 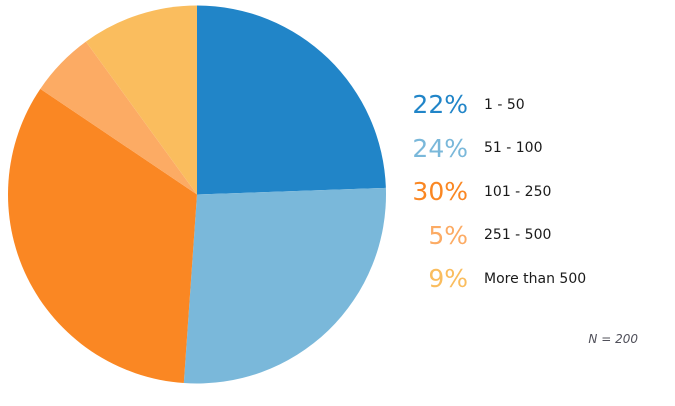 What do you see at coordinates (440, 192) in the screenshot?
I see `legend-percent: 30%` at bounding box center [440, 192].